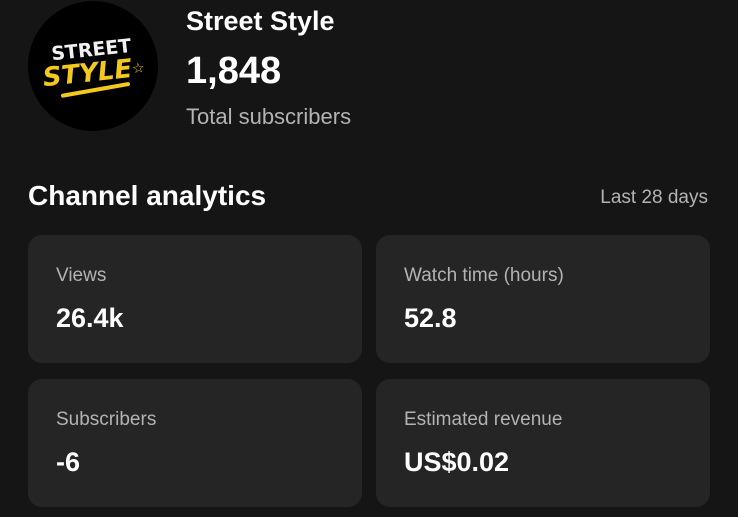  I want to click on card-views: Views 26.4k, so click(195, 299).